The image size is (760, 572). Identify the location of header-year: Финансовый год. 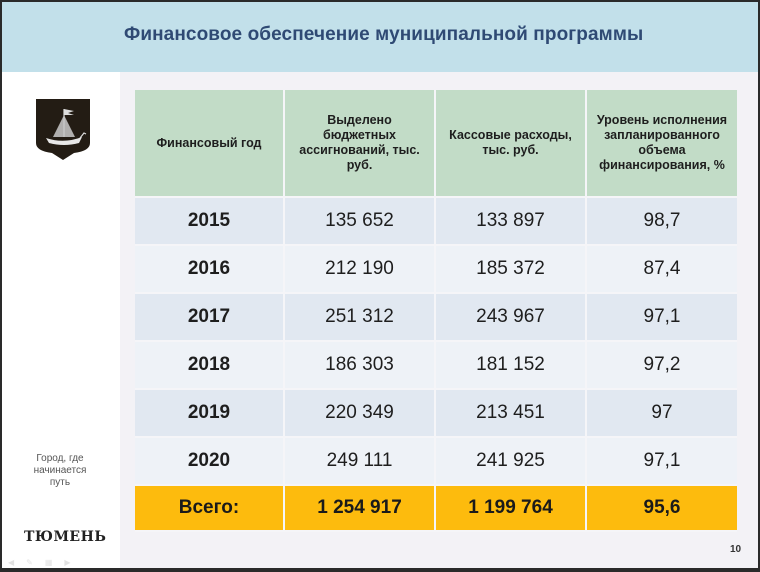
(210, 144).